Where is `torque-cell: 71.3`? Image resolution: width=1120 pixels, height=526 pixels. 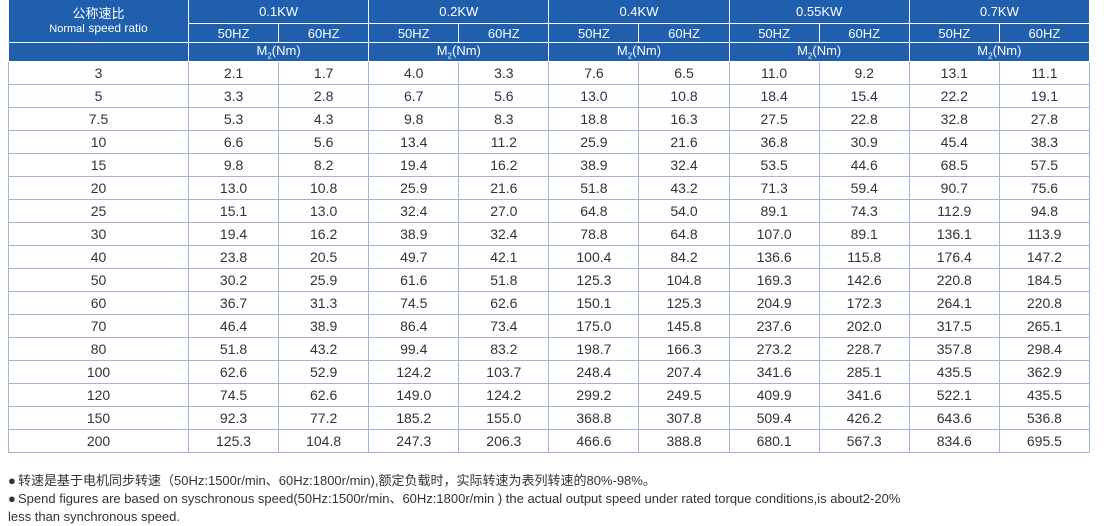
torque-cell: 71.3 is located at coordinates (774, 188).